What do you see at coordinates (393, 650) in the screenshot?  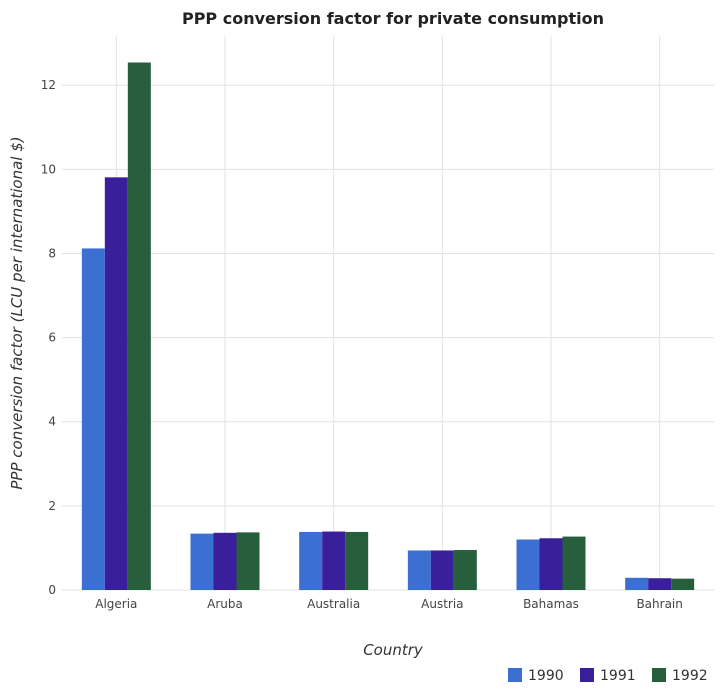 I see `x-axis-label: Country` at bounding box center [393, 650].